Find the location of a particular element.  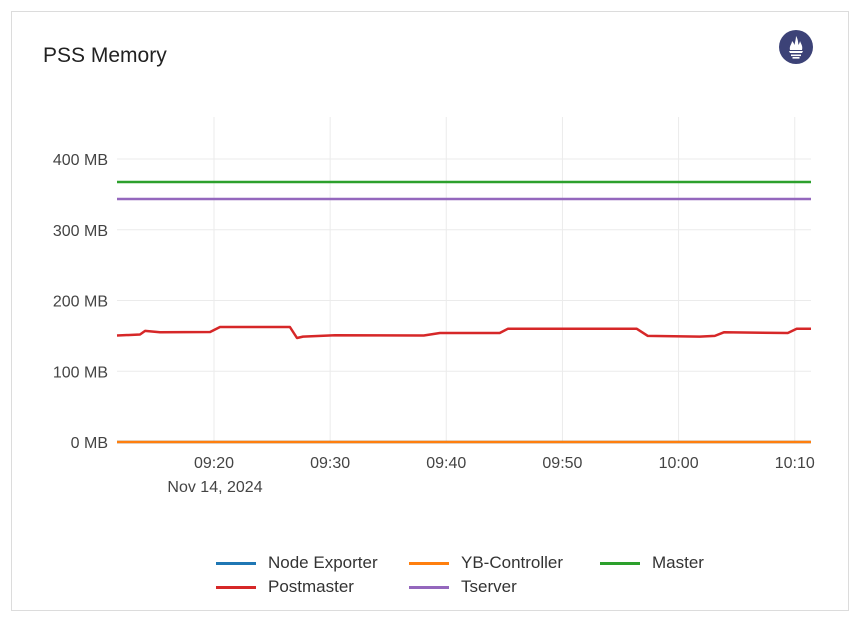

y-tick-label: 400 MB is located at coordinates (80, 160).